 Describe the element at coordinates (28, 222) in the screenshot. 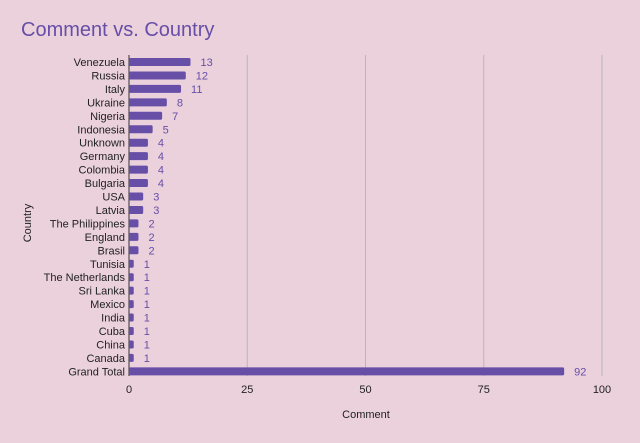

I see `y-axis-title: Country` at that location.